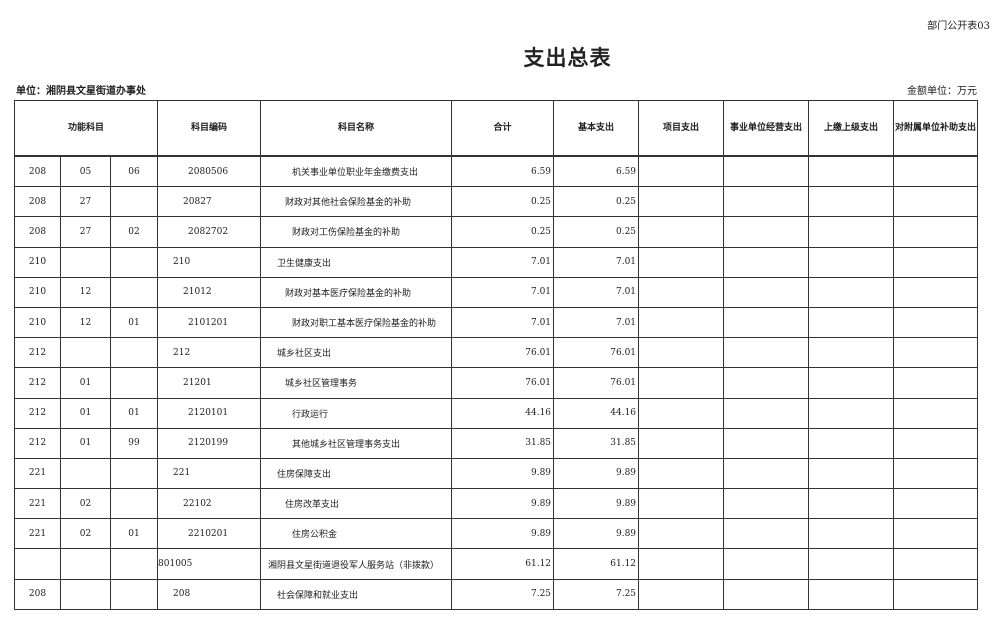  I want to click on total-cell: 44.16, so click(503, 413).